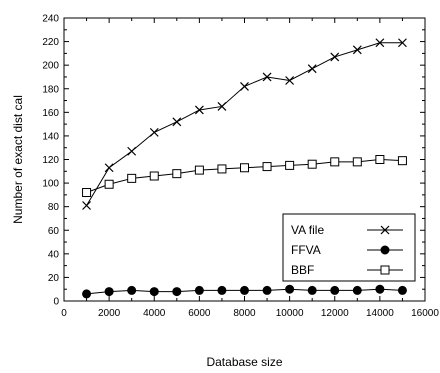 This screenshot has height=373, width=440. What do you see at coordinates (349, 247) in the screenshot?
I see `legend: VA file FFVA BBF` at bounding box center [349, 247].